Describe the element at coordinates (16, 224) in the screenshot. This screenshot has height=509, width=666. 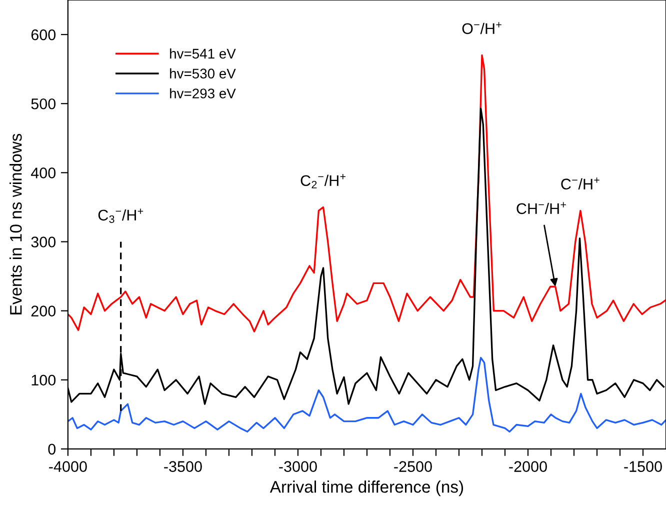
I see `y-axis-title: Events in 10 ns windows` at that location.